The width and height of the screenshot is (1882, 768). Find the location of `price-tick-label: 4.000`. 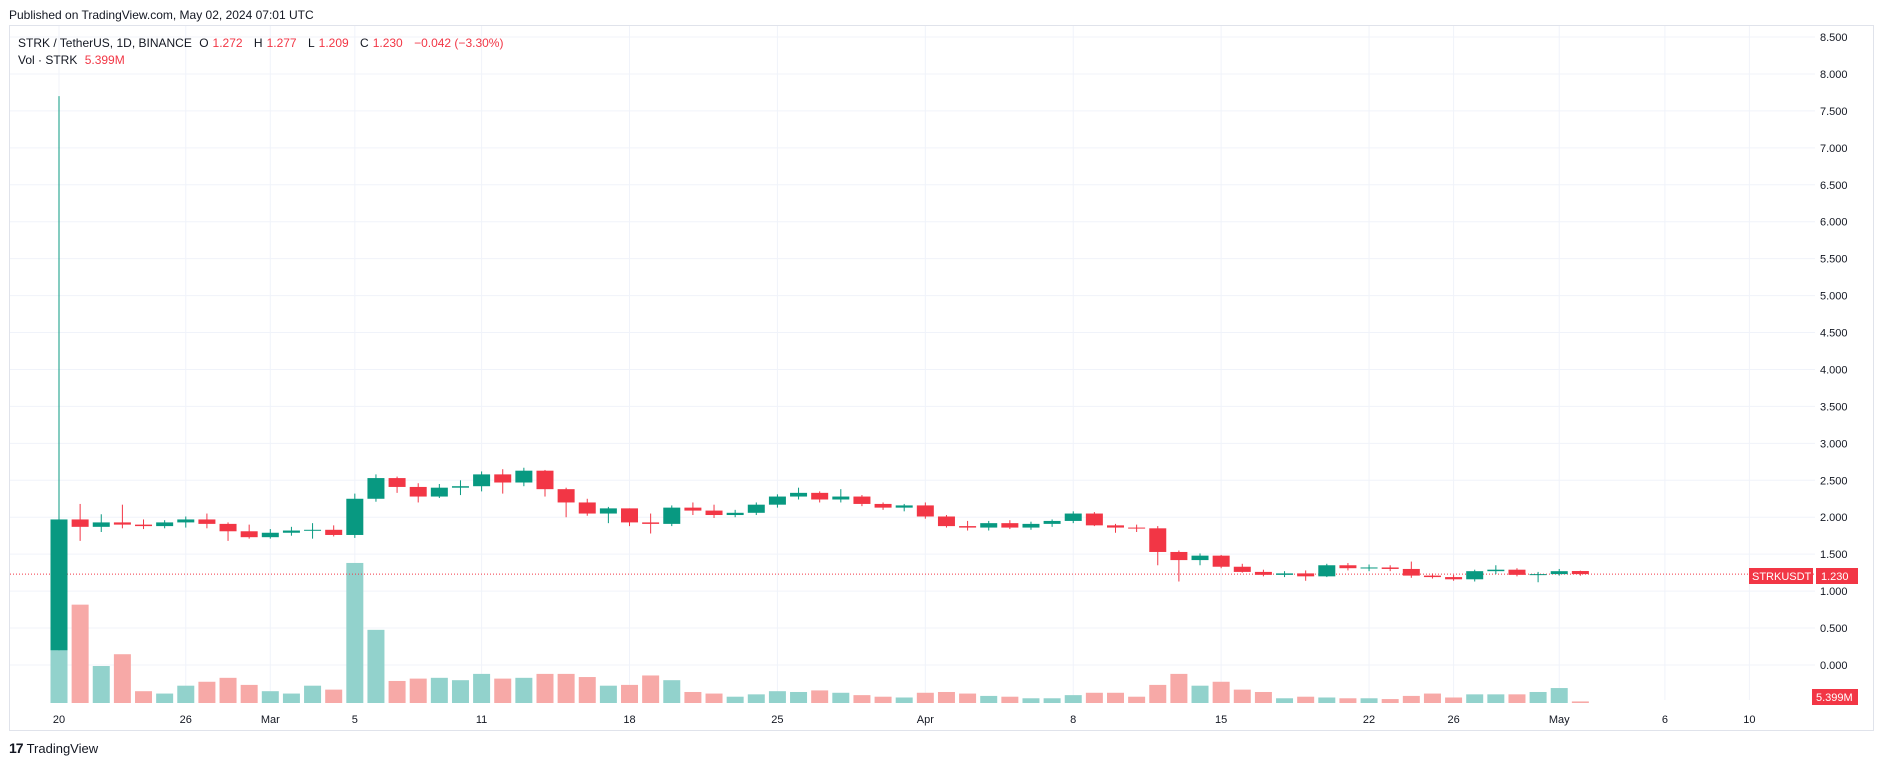

price-tick-label: 4.000 is located at coordinates (1834, 370).